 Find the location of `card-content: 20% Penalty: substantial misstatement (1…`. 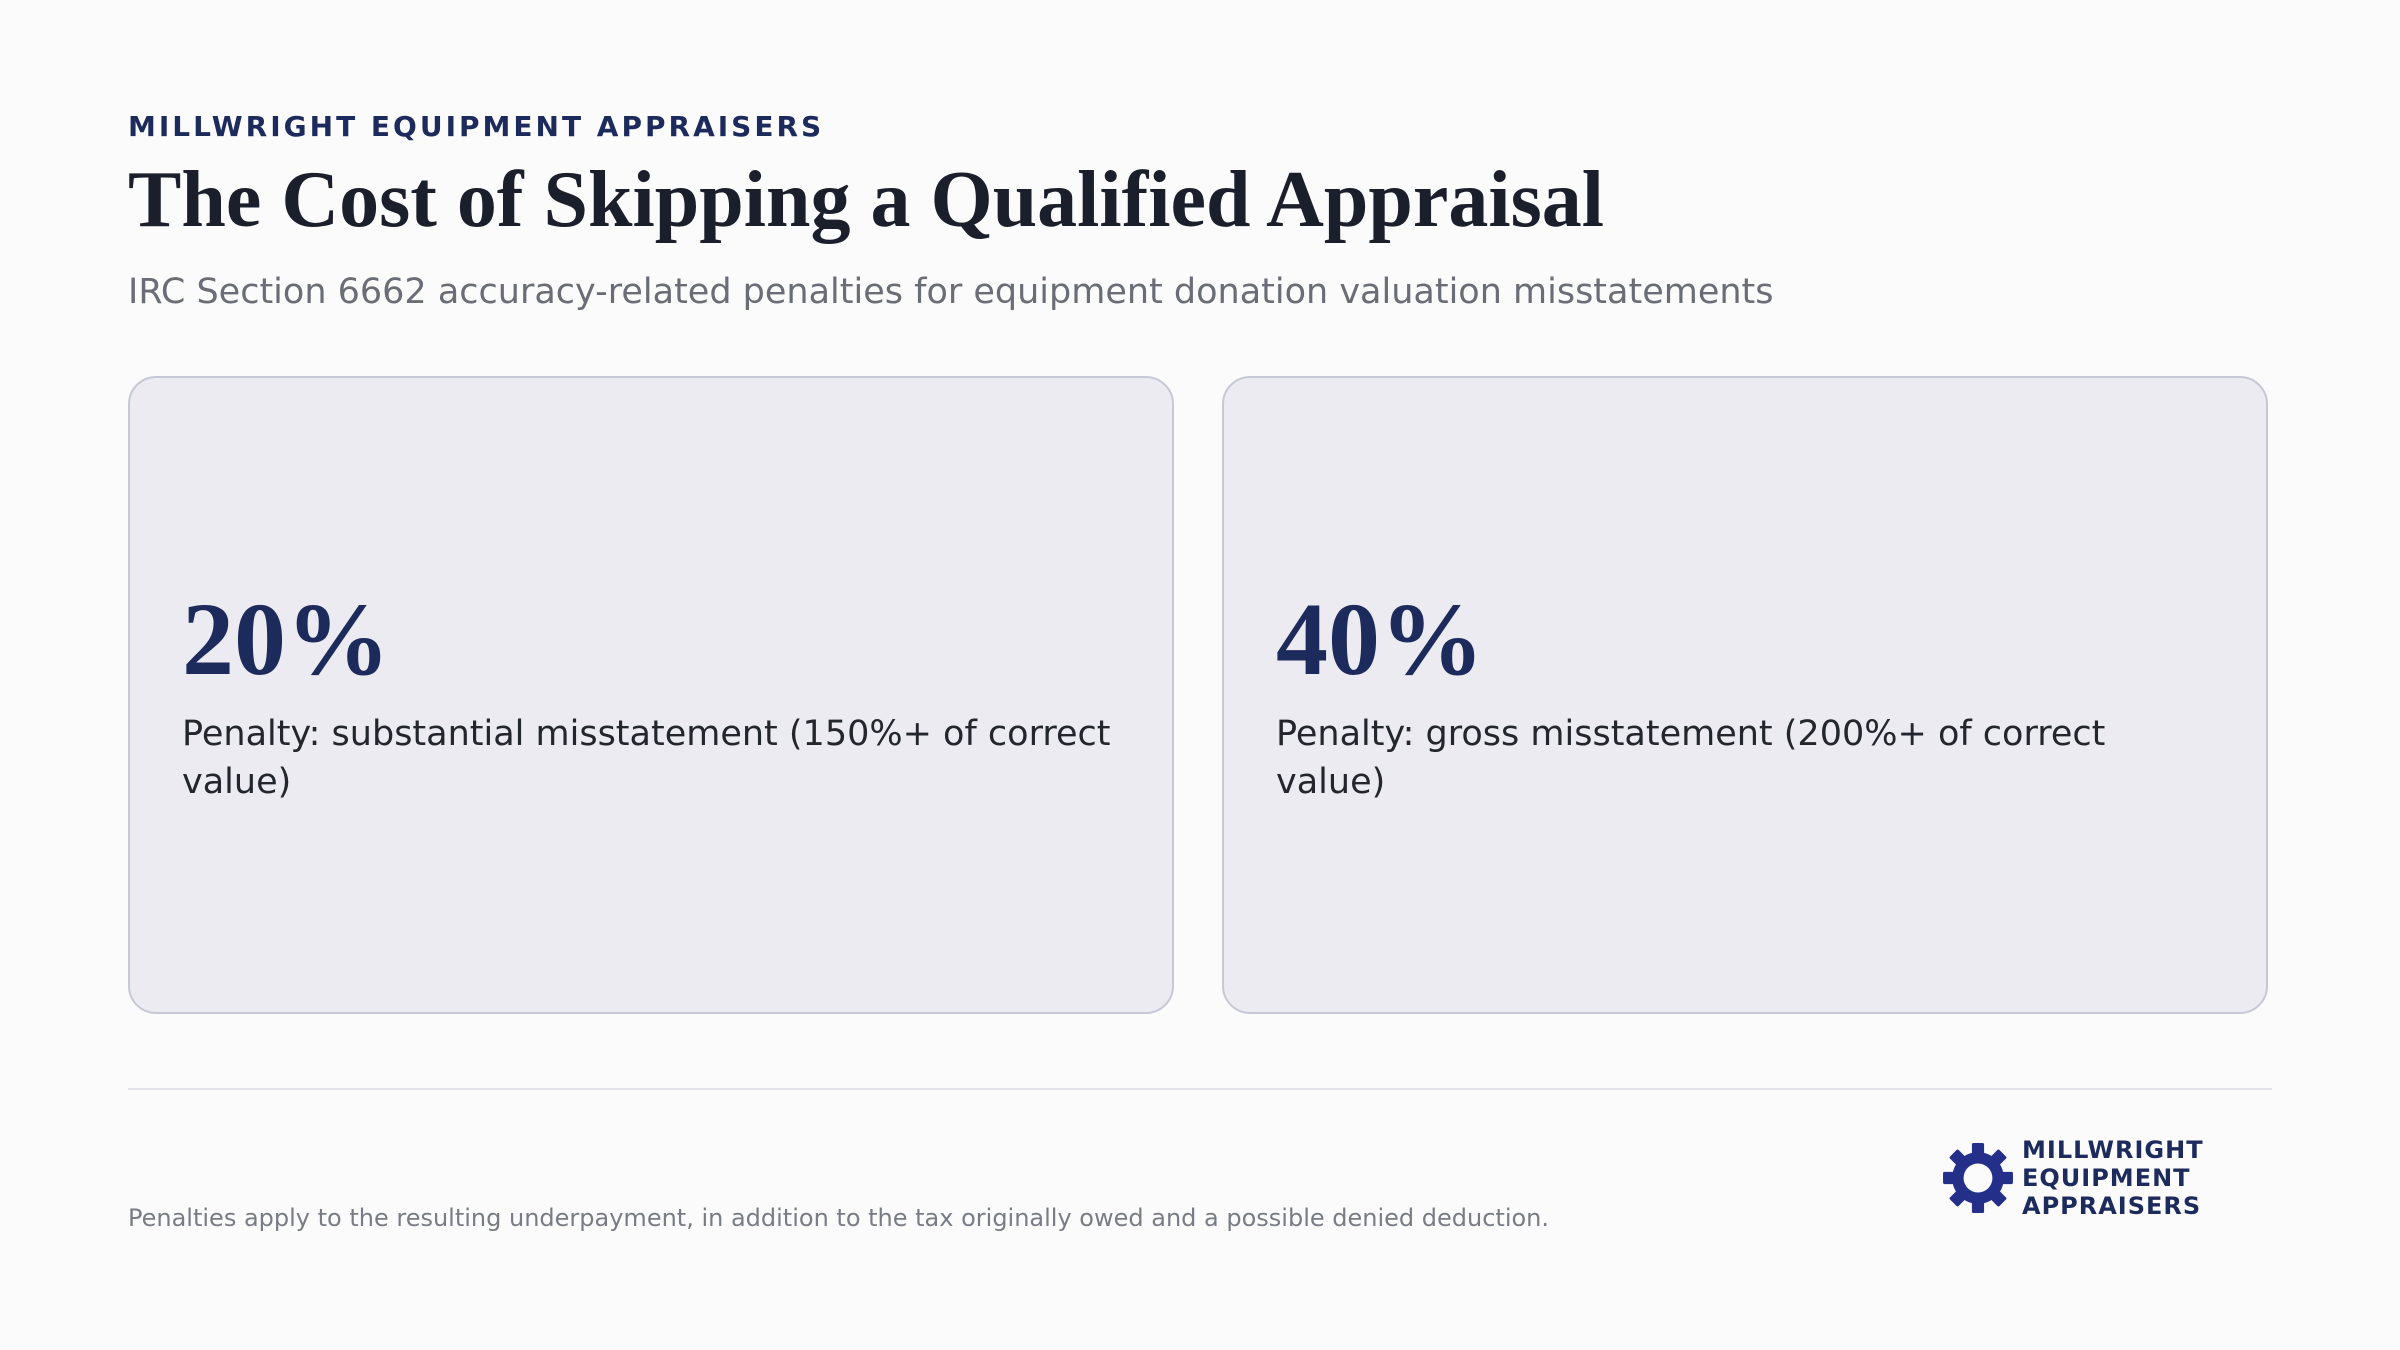

card-content: 20% Penalty: substantial misstatement (1… is located at coordinates (647, 694).